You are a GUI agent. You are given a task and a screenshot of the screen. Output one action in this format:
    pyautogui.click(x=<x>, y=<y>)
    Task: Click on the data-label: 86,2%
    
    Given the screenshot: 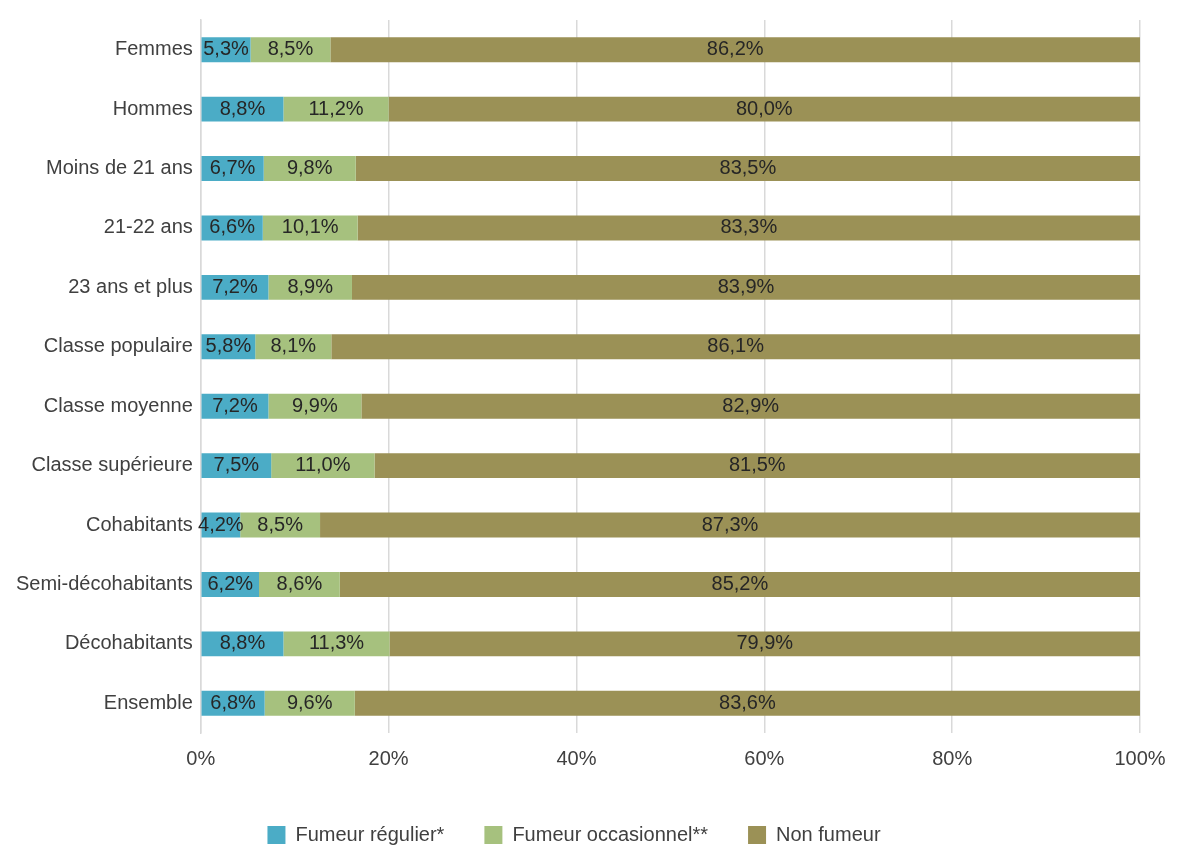 What is the action you would take?
    pyautogui.click(x=735, y=48)
    